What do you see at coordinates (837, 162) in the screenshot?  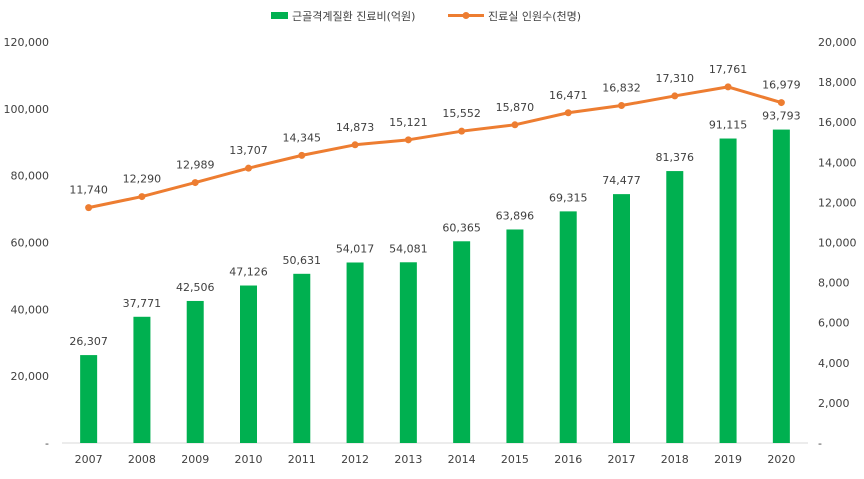 I see `y-right-tick-label: 14,000` at bounding box center [837, 162].